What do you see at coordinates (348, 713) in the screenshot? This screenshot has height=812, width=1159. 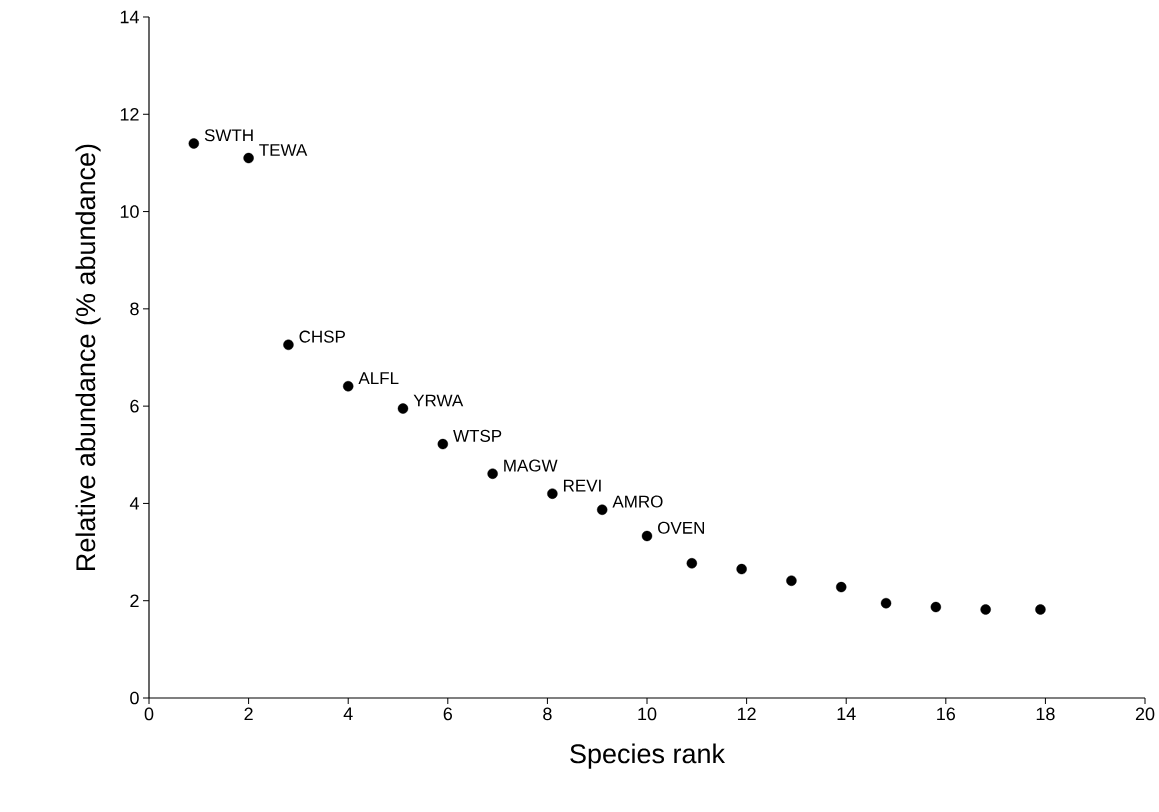 I see `x-tick-label: 4` at bounding box center [348, 713].